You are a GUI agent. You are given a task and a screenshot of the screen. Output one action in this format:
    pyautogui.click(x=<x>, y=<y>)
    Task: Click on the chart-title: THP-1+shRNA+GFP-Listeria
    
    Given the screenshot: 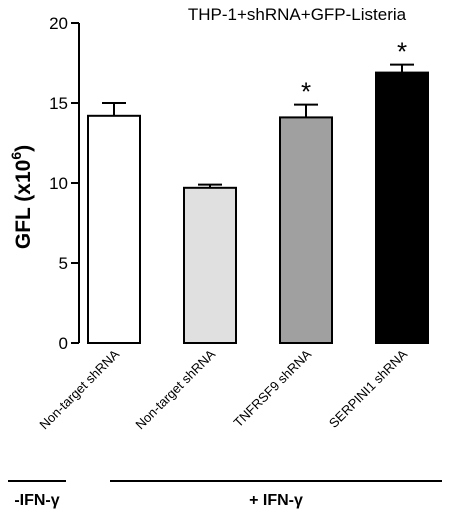 What is the action you would take?
    pyautogui.click(x=297, y=14)
    